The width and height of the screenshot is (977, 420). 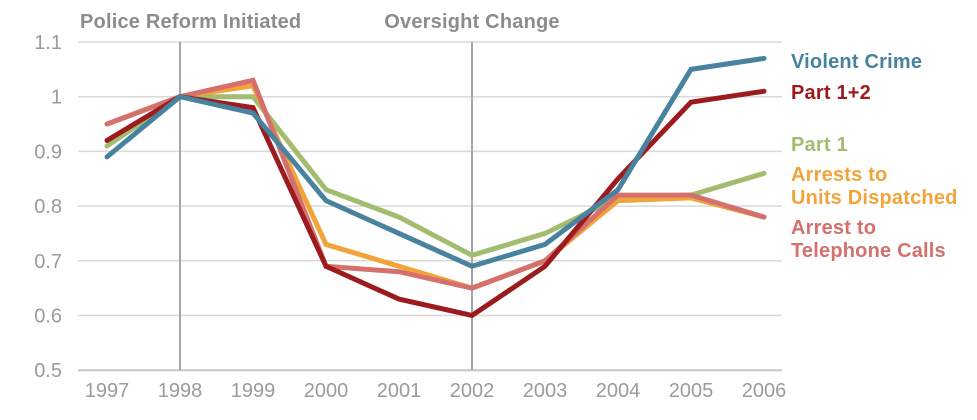 I want to click on legend-part-1: Part 1, so click(x=819, y=145).